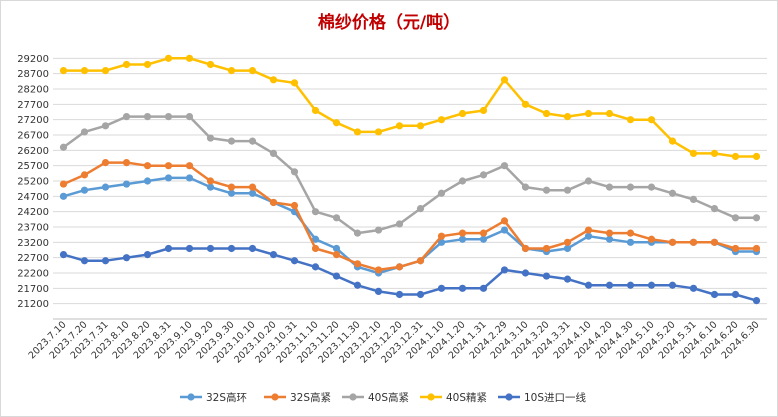 Image resolution: width=778 pixels, height=417 pixels. I want to click on y-tick-label: 24200, so click(33, 212).